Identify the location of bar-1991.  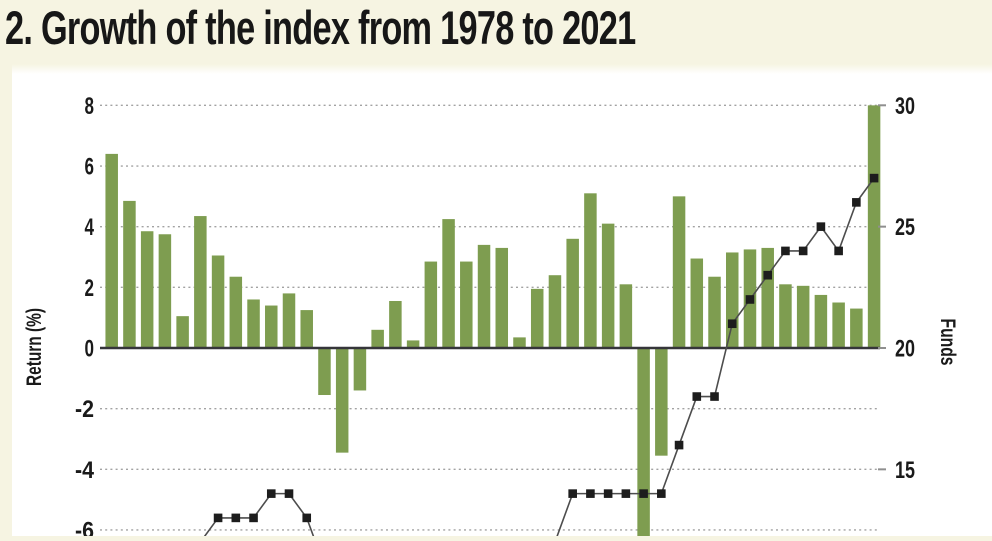
(342, 400).